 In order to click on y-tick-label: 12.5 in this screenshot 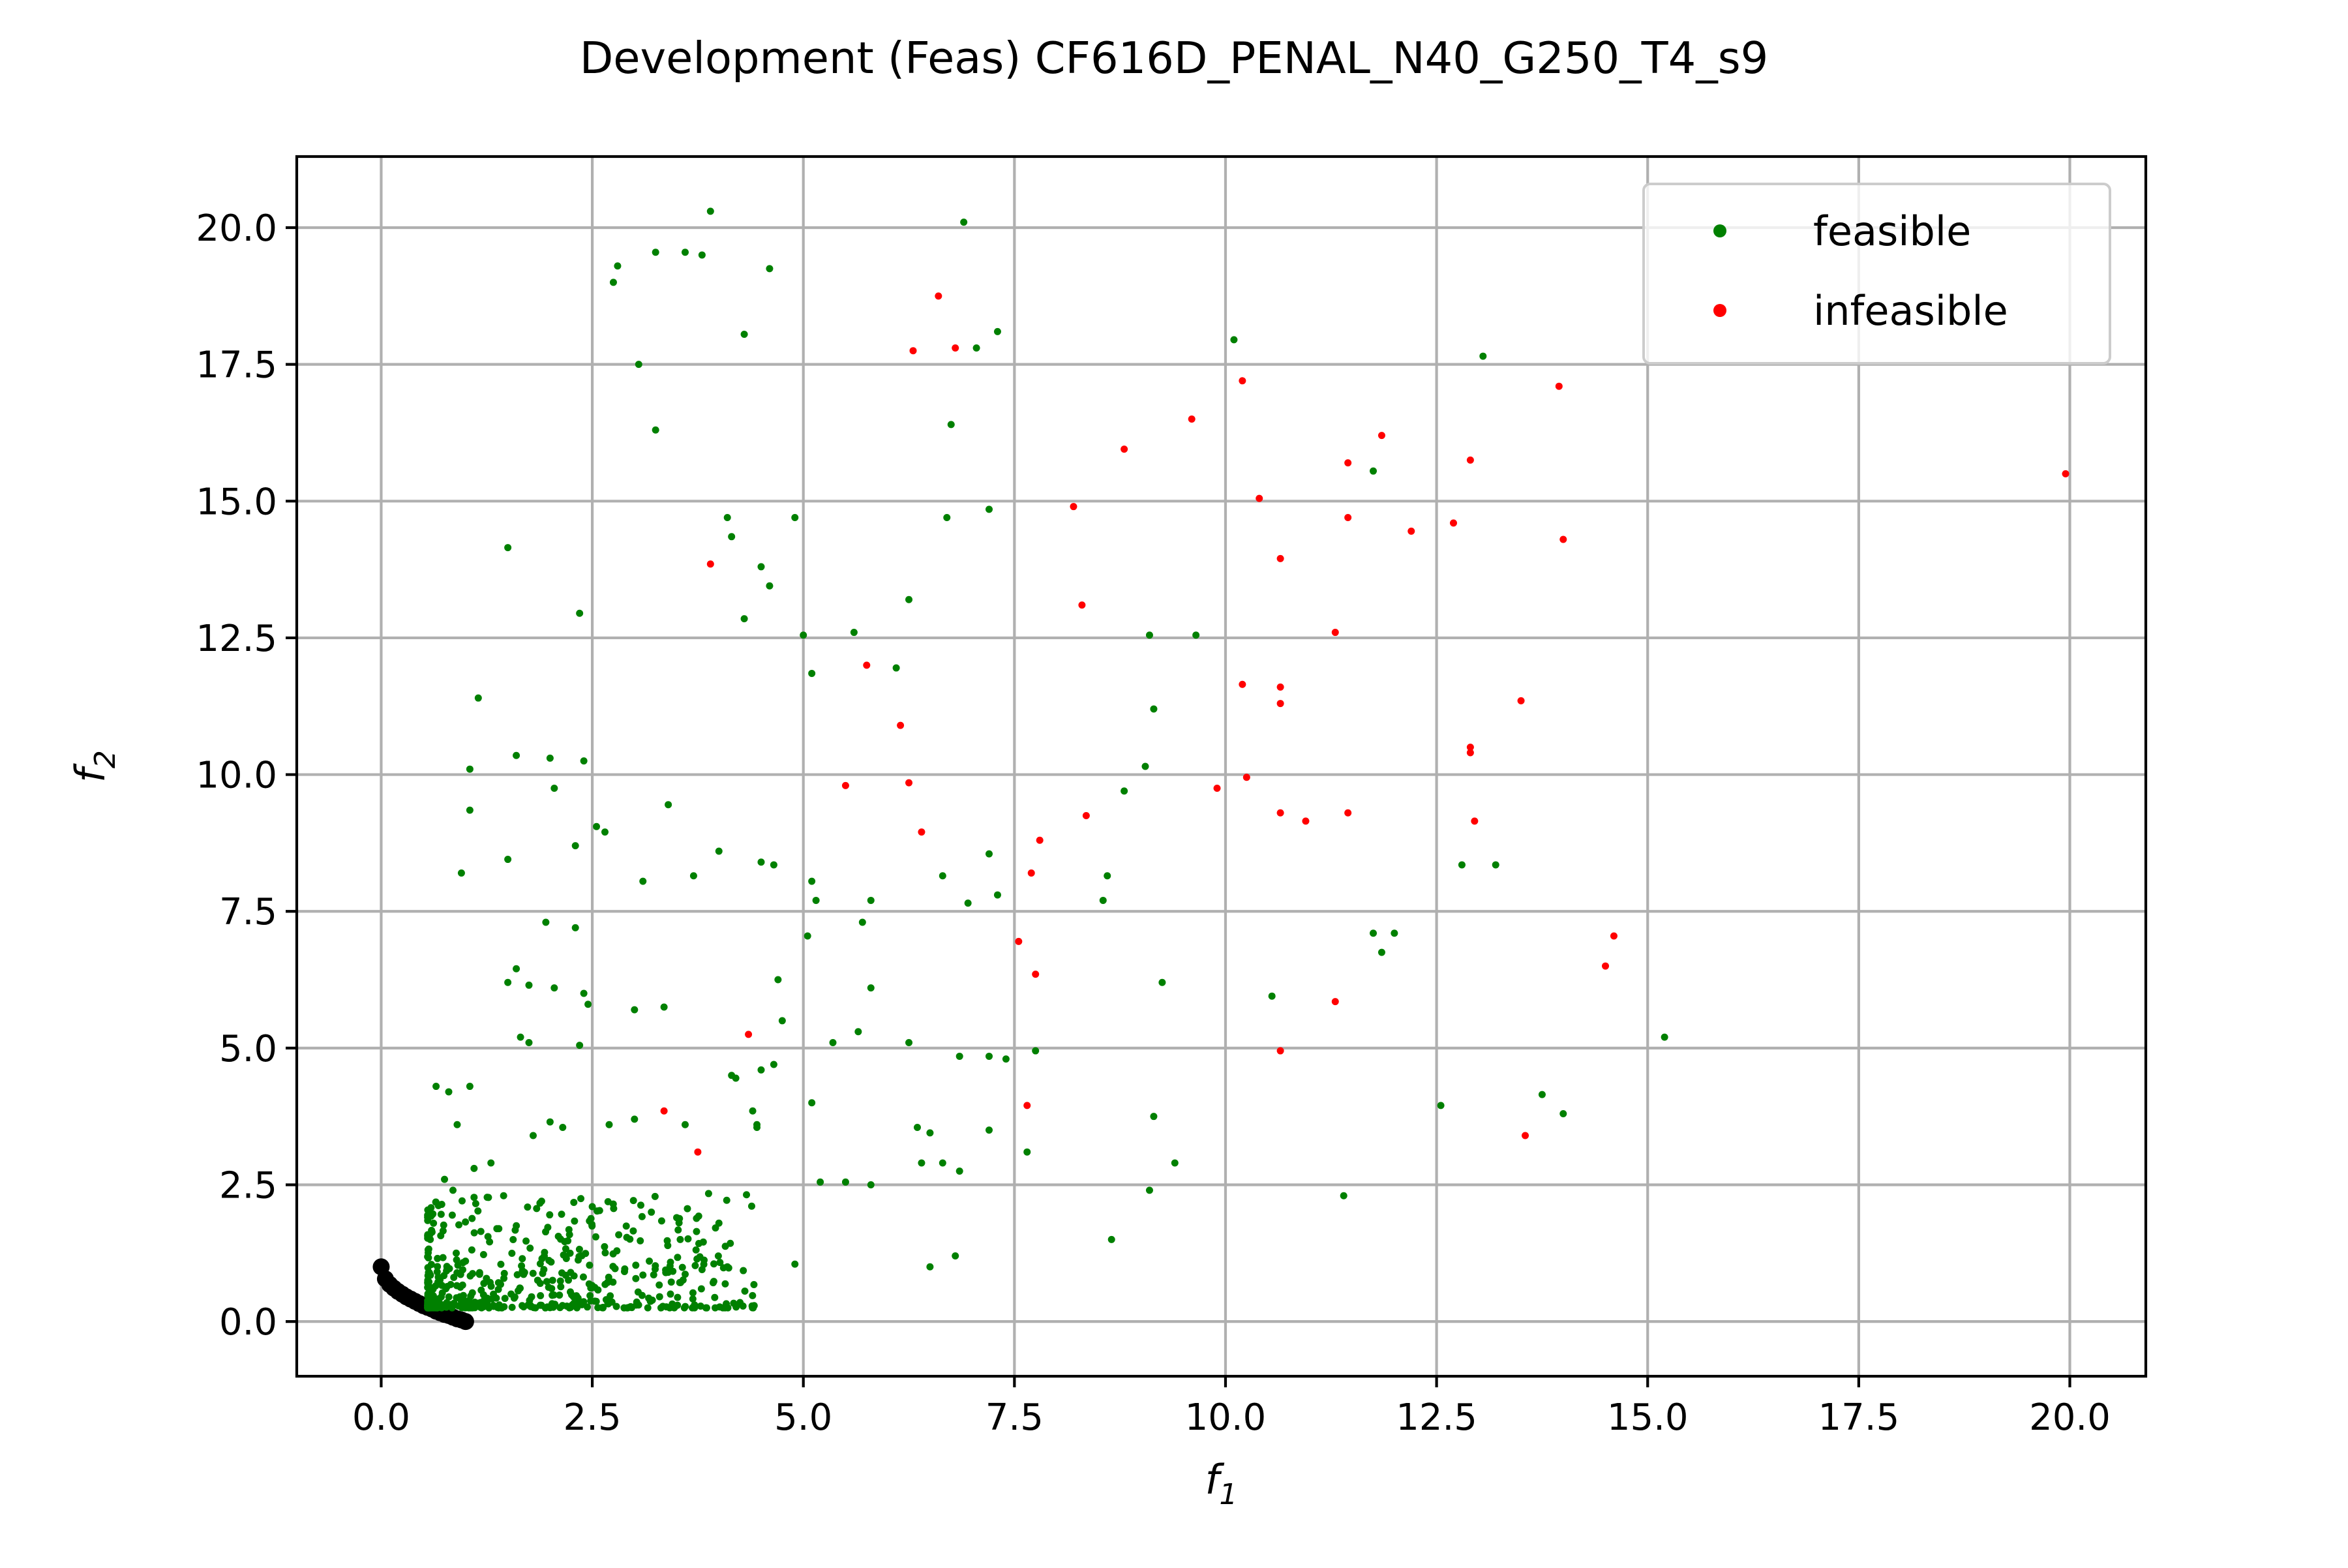, I will do `click(237, 639)`.